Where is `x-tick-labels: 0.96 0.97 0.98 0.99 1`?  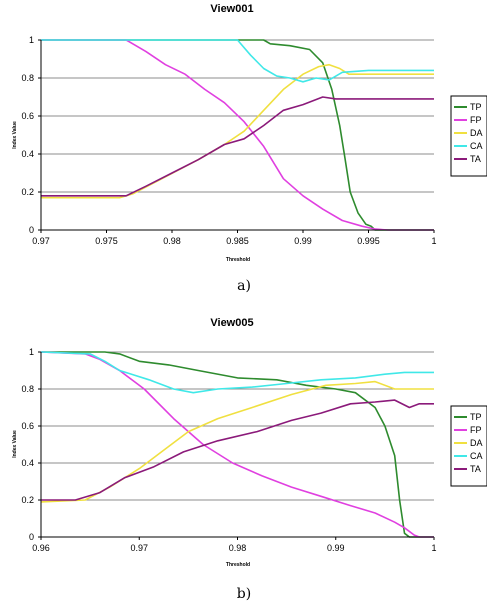
x-tick-labels: 0.96 0.97 0.98 0.99 1 is located at coordinates (234, 548).